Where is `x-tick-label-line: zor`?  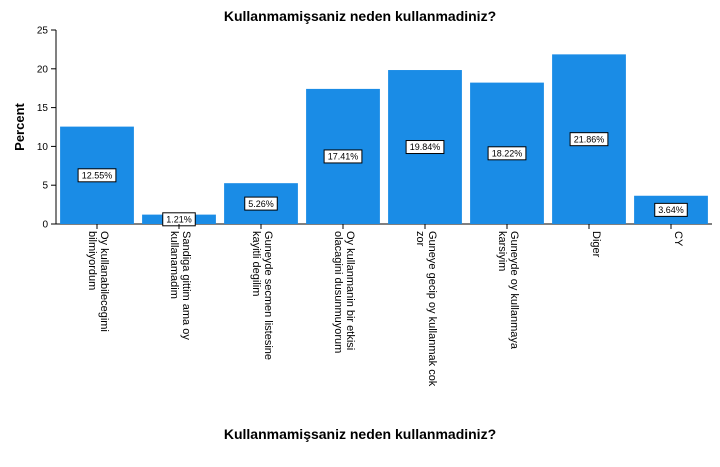
x-tick-label-line: zor is located at coordinates (420, 239).